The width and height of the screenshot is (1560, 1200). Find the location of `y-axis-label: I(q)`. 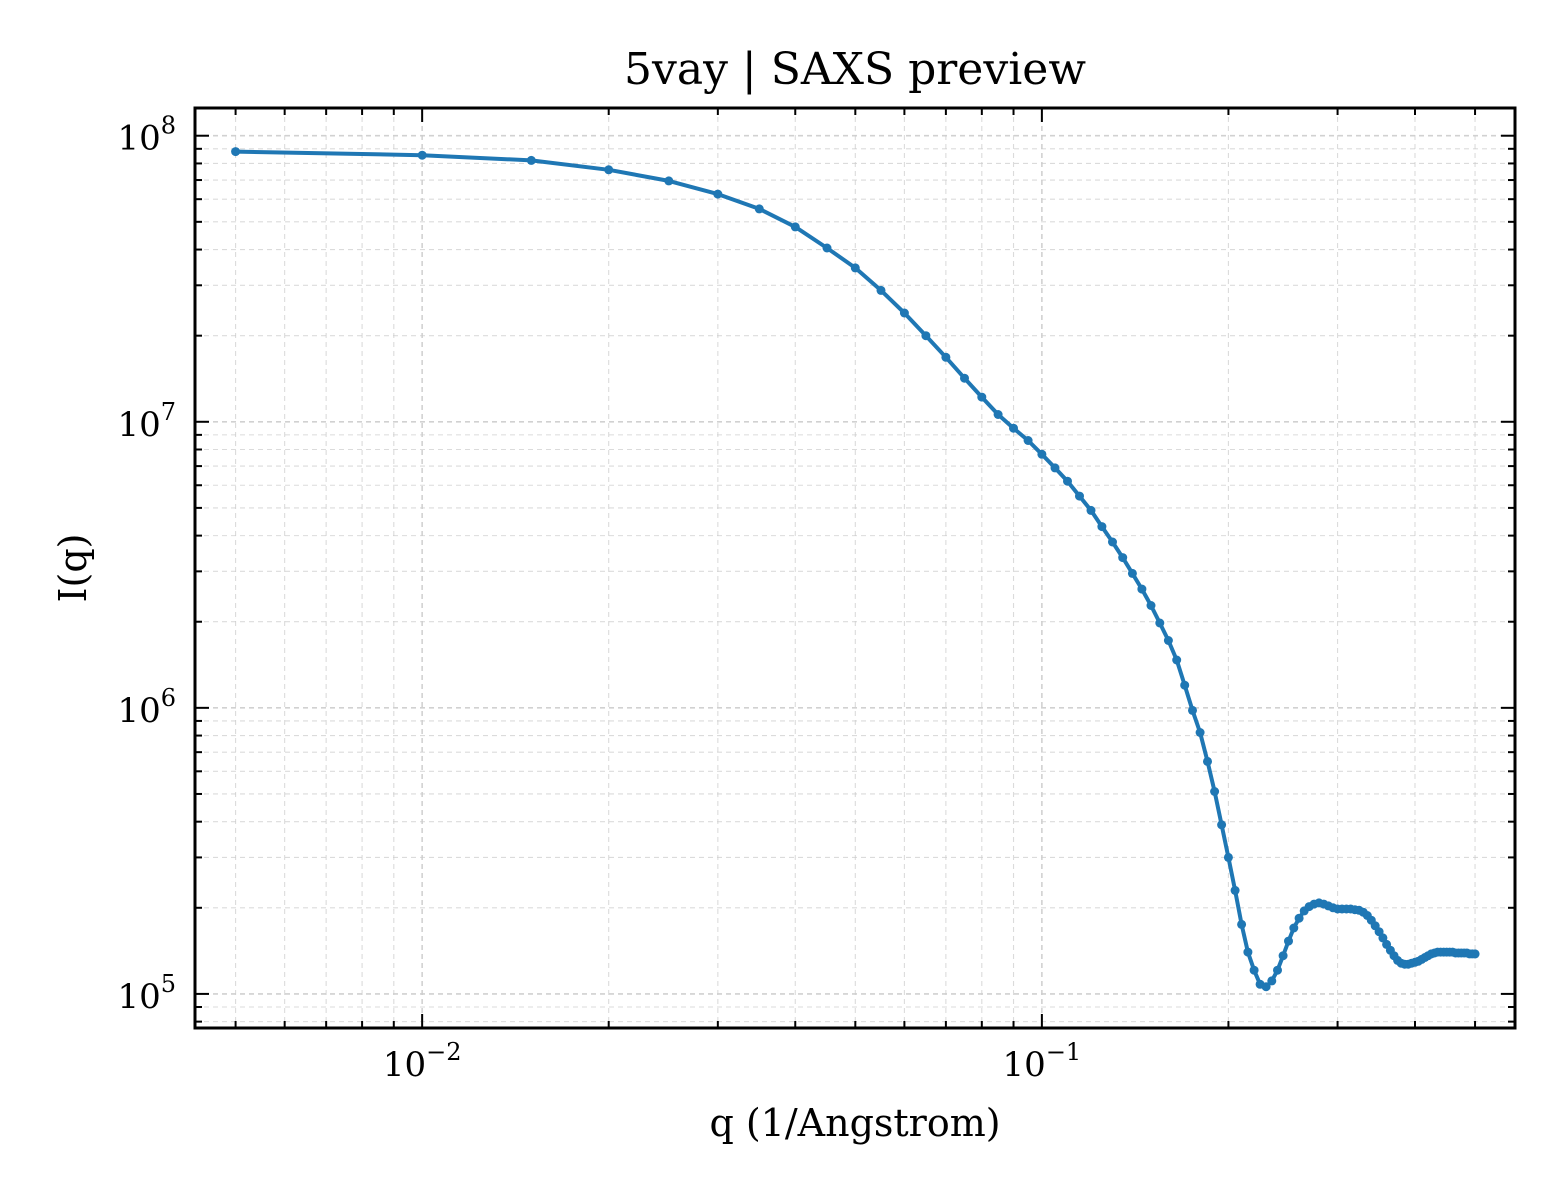

y-axis-label: I(q) is located at coordinates (73, 568).